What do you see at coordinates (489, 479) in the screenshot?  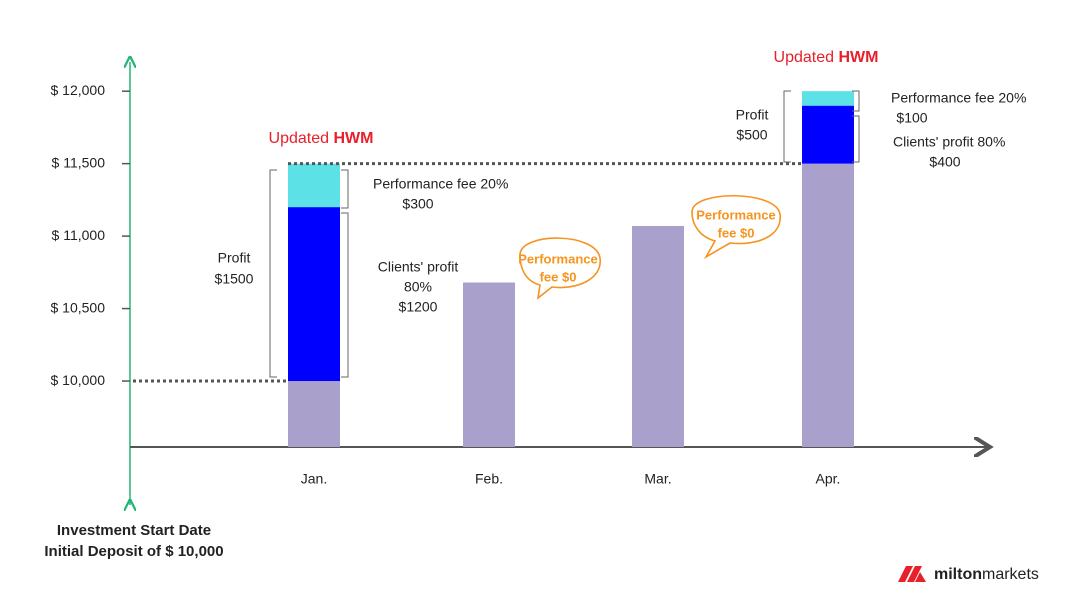 I see `x-tick-label: Feb.` at bounding box center [489, 479].